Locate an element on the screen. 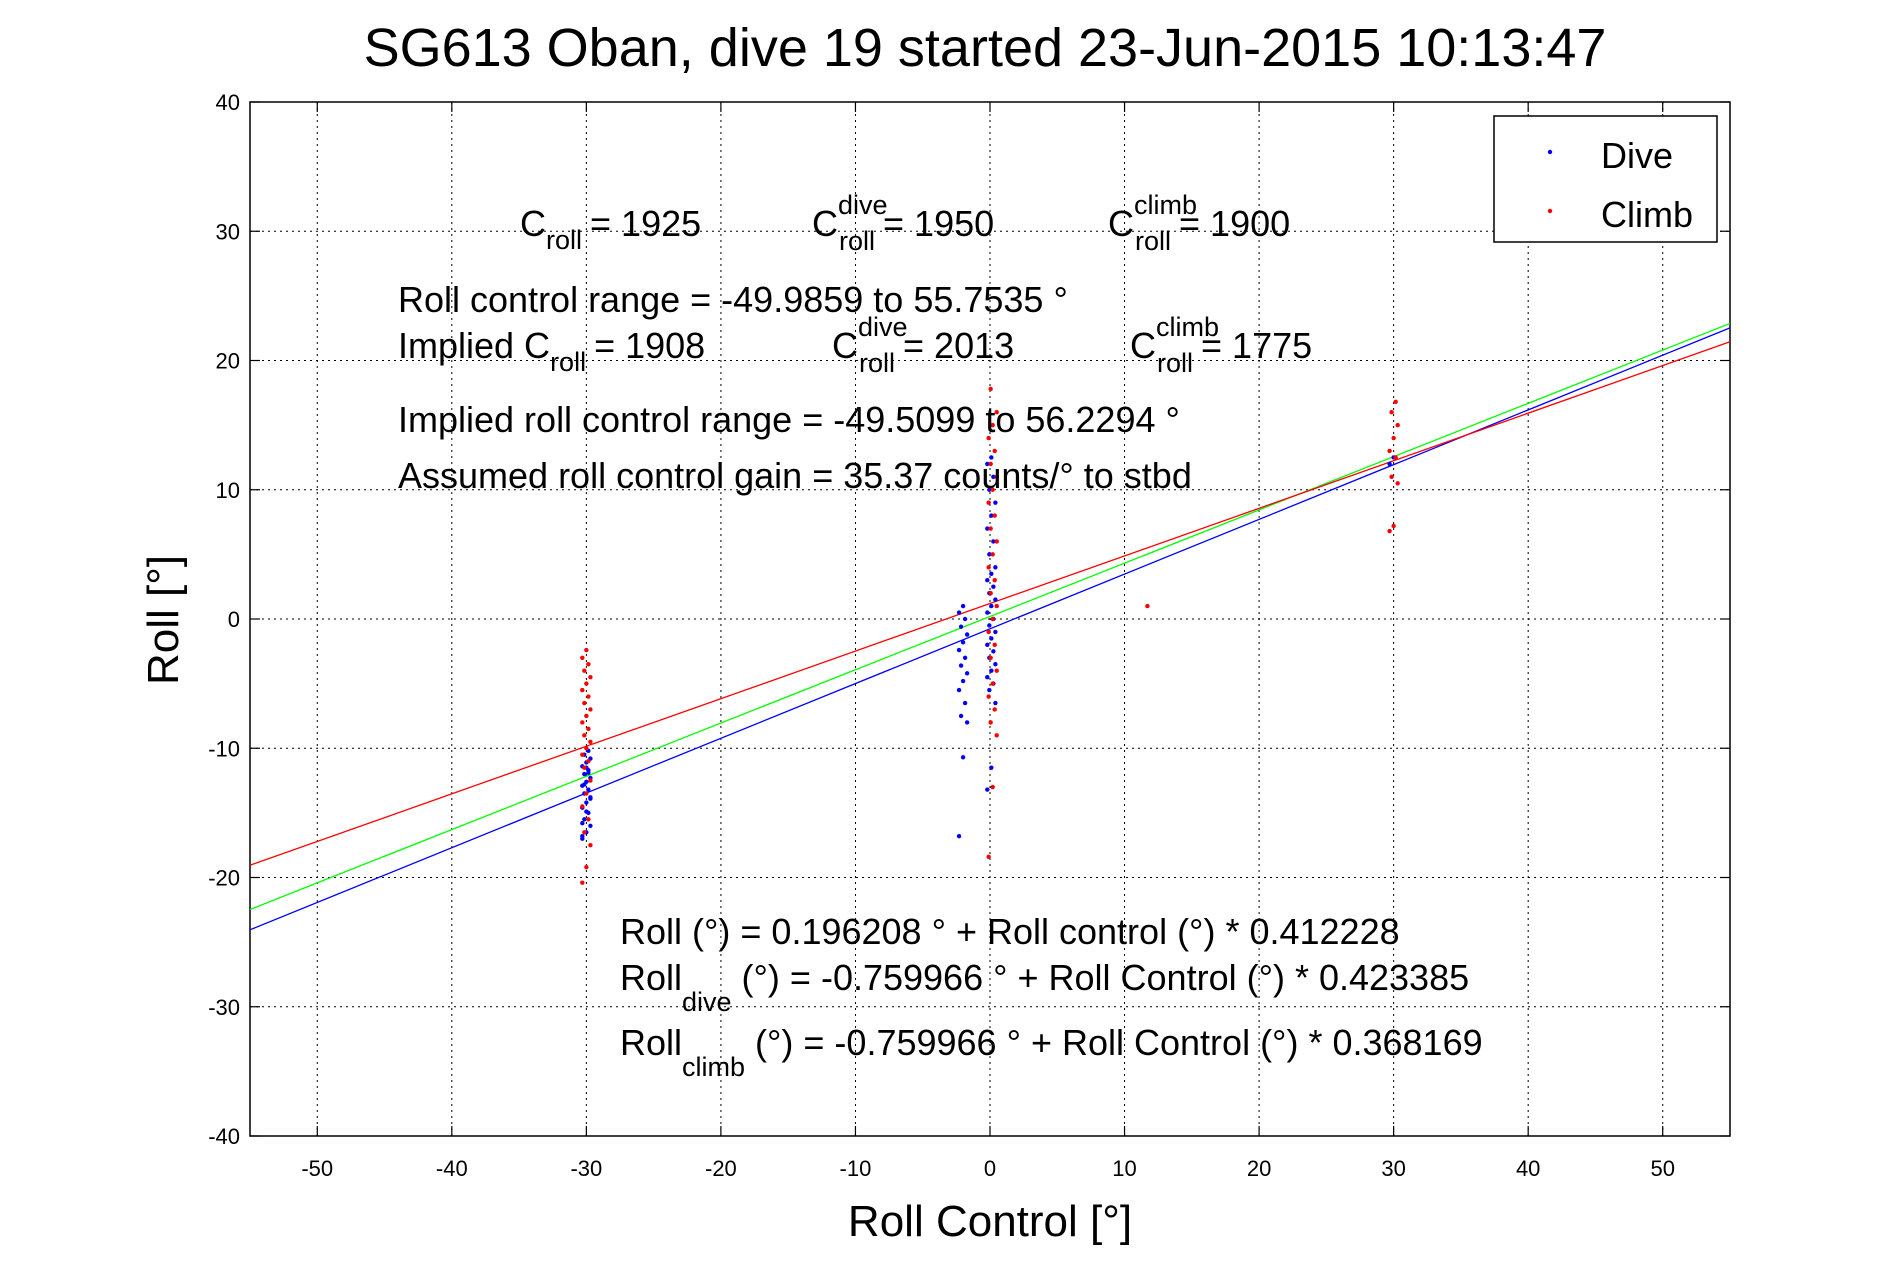 The image size is (1891, 1262). annotation-implied: Implied Croll = 1908 is located at coordinates (551, 351).